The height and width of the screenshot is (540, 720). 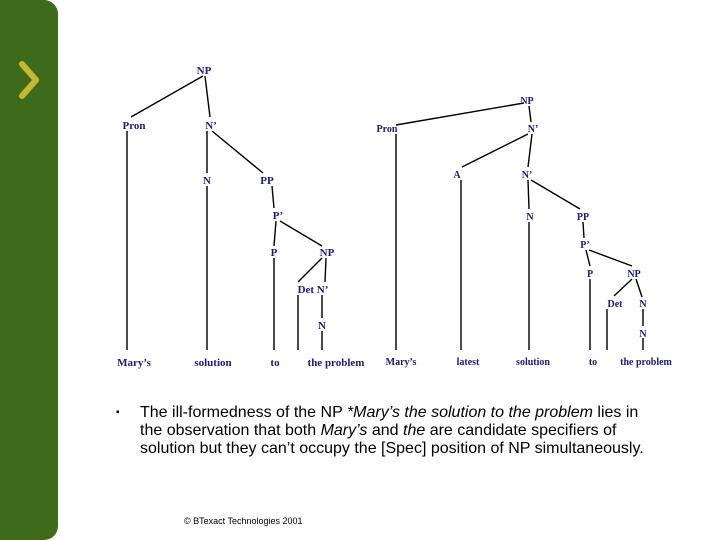 What do you see at coordinates (29, 270) in the screenshot?
I see `sidebar` at bounding box center [29, 270].